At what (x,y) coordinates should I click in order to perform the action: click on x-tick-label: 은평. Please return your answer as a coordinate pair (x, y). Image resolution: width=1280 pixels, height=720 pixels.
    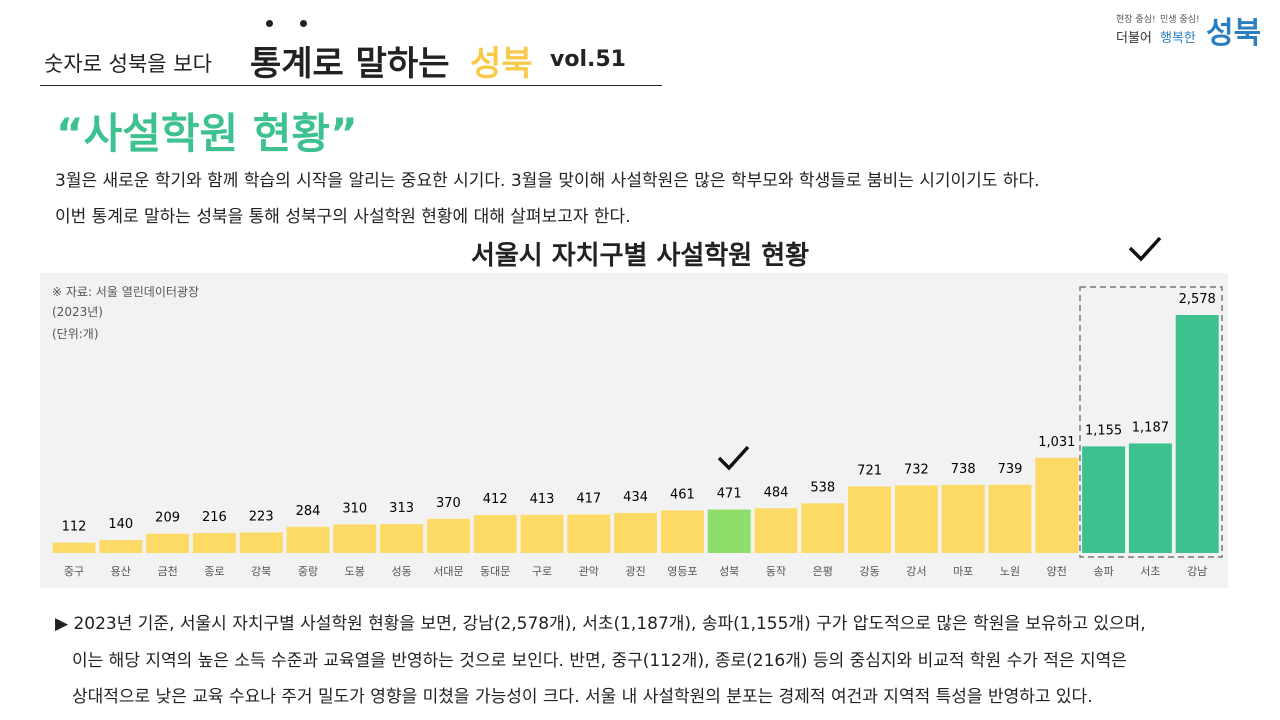
    Looking at the image, I should click on (823, 571).